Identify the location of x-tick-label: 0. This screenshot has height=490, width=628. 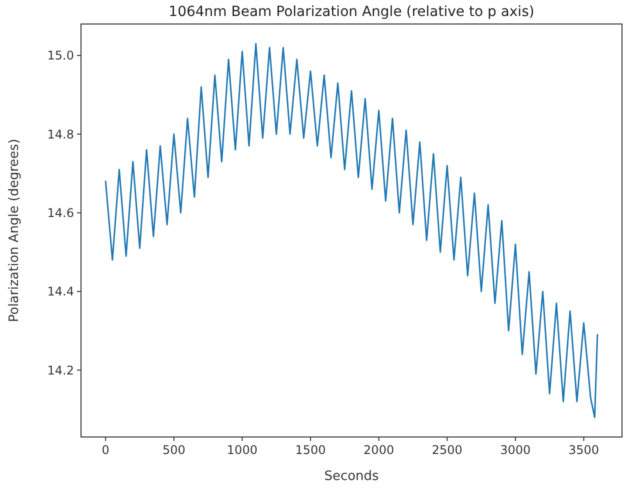
(106, 450).